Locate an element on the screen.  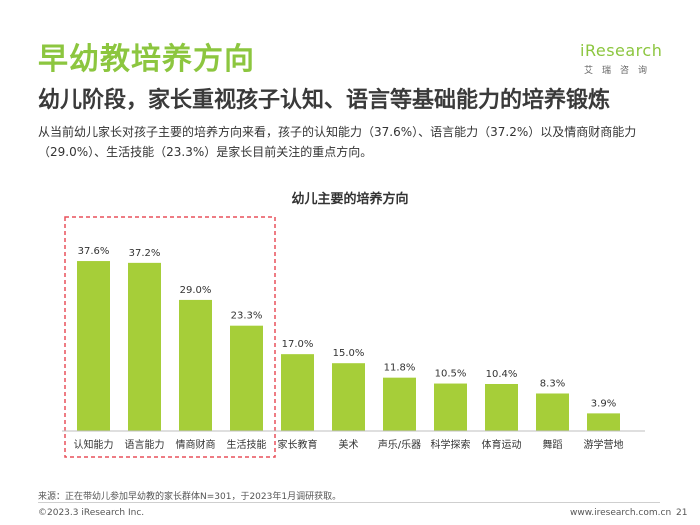
category-label-5: 美术 is located at coordinates (349, 444).